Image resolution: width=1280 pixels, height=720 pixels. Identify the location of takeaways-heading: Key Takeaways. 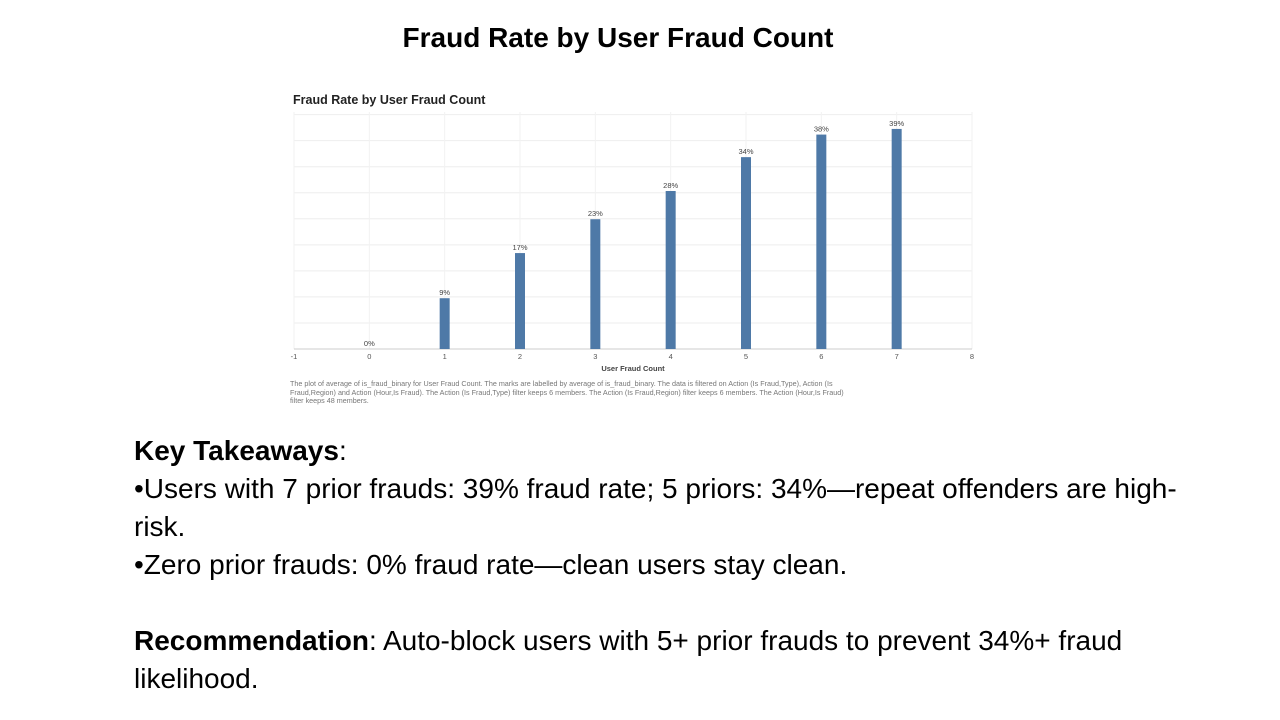
(236, 450).